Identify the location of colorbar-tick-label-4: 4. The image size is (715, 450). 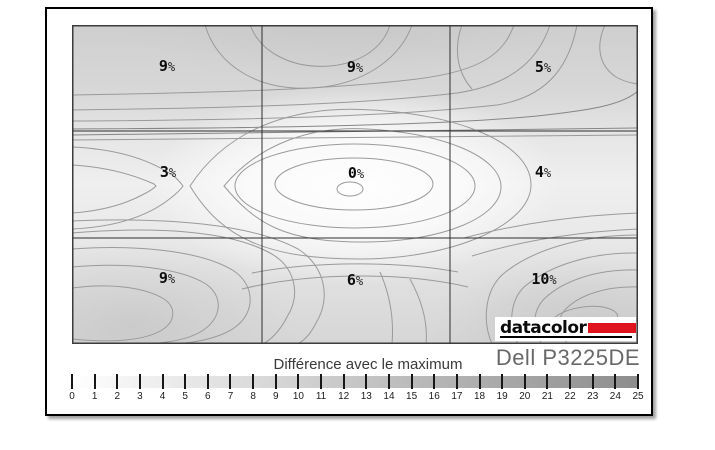
(162, 396).